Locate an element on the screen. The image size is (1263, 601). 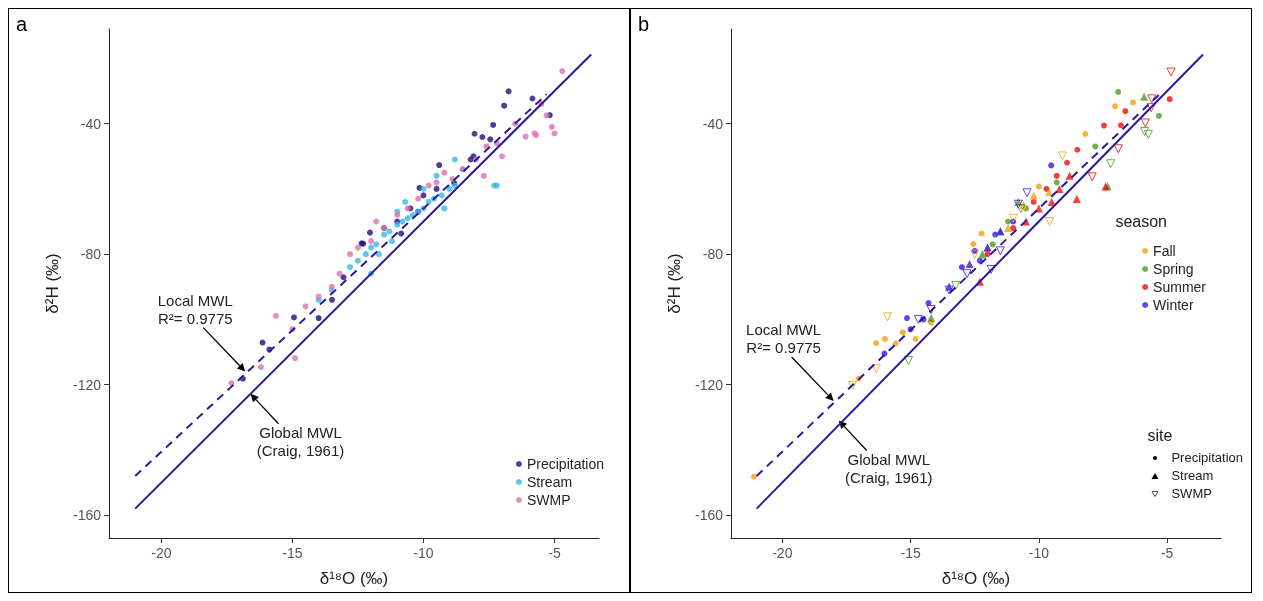
legend-label: Winter is located at coordinates (1173, 305).